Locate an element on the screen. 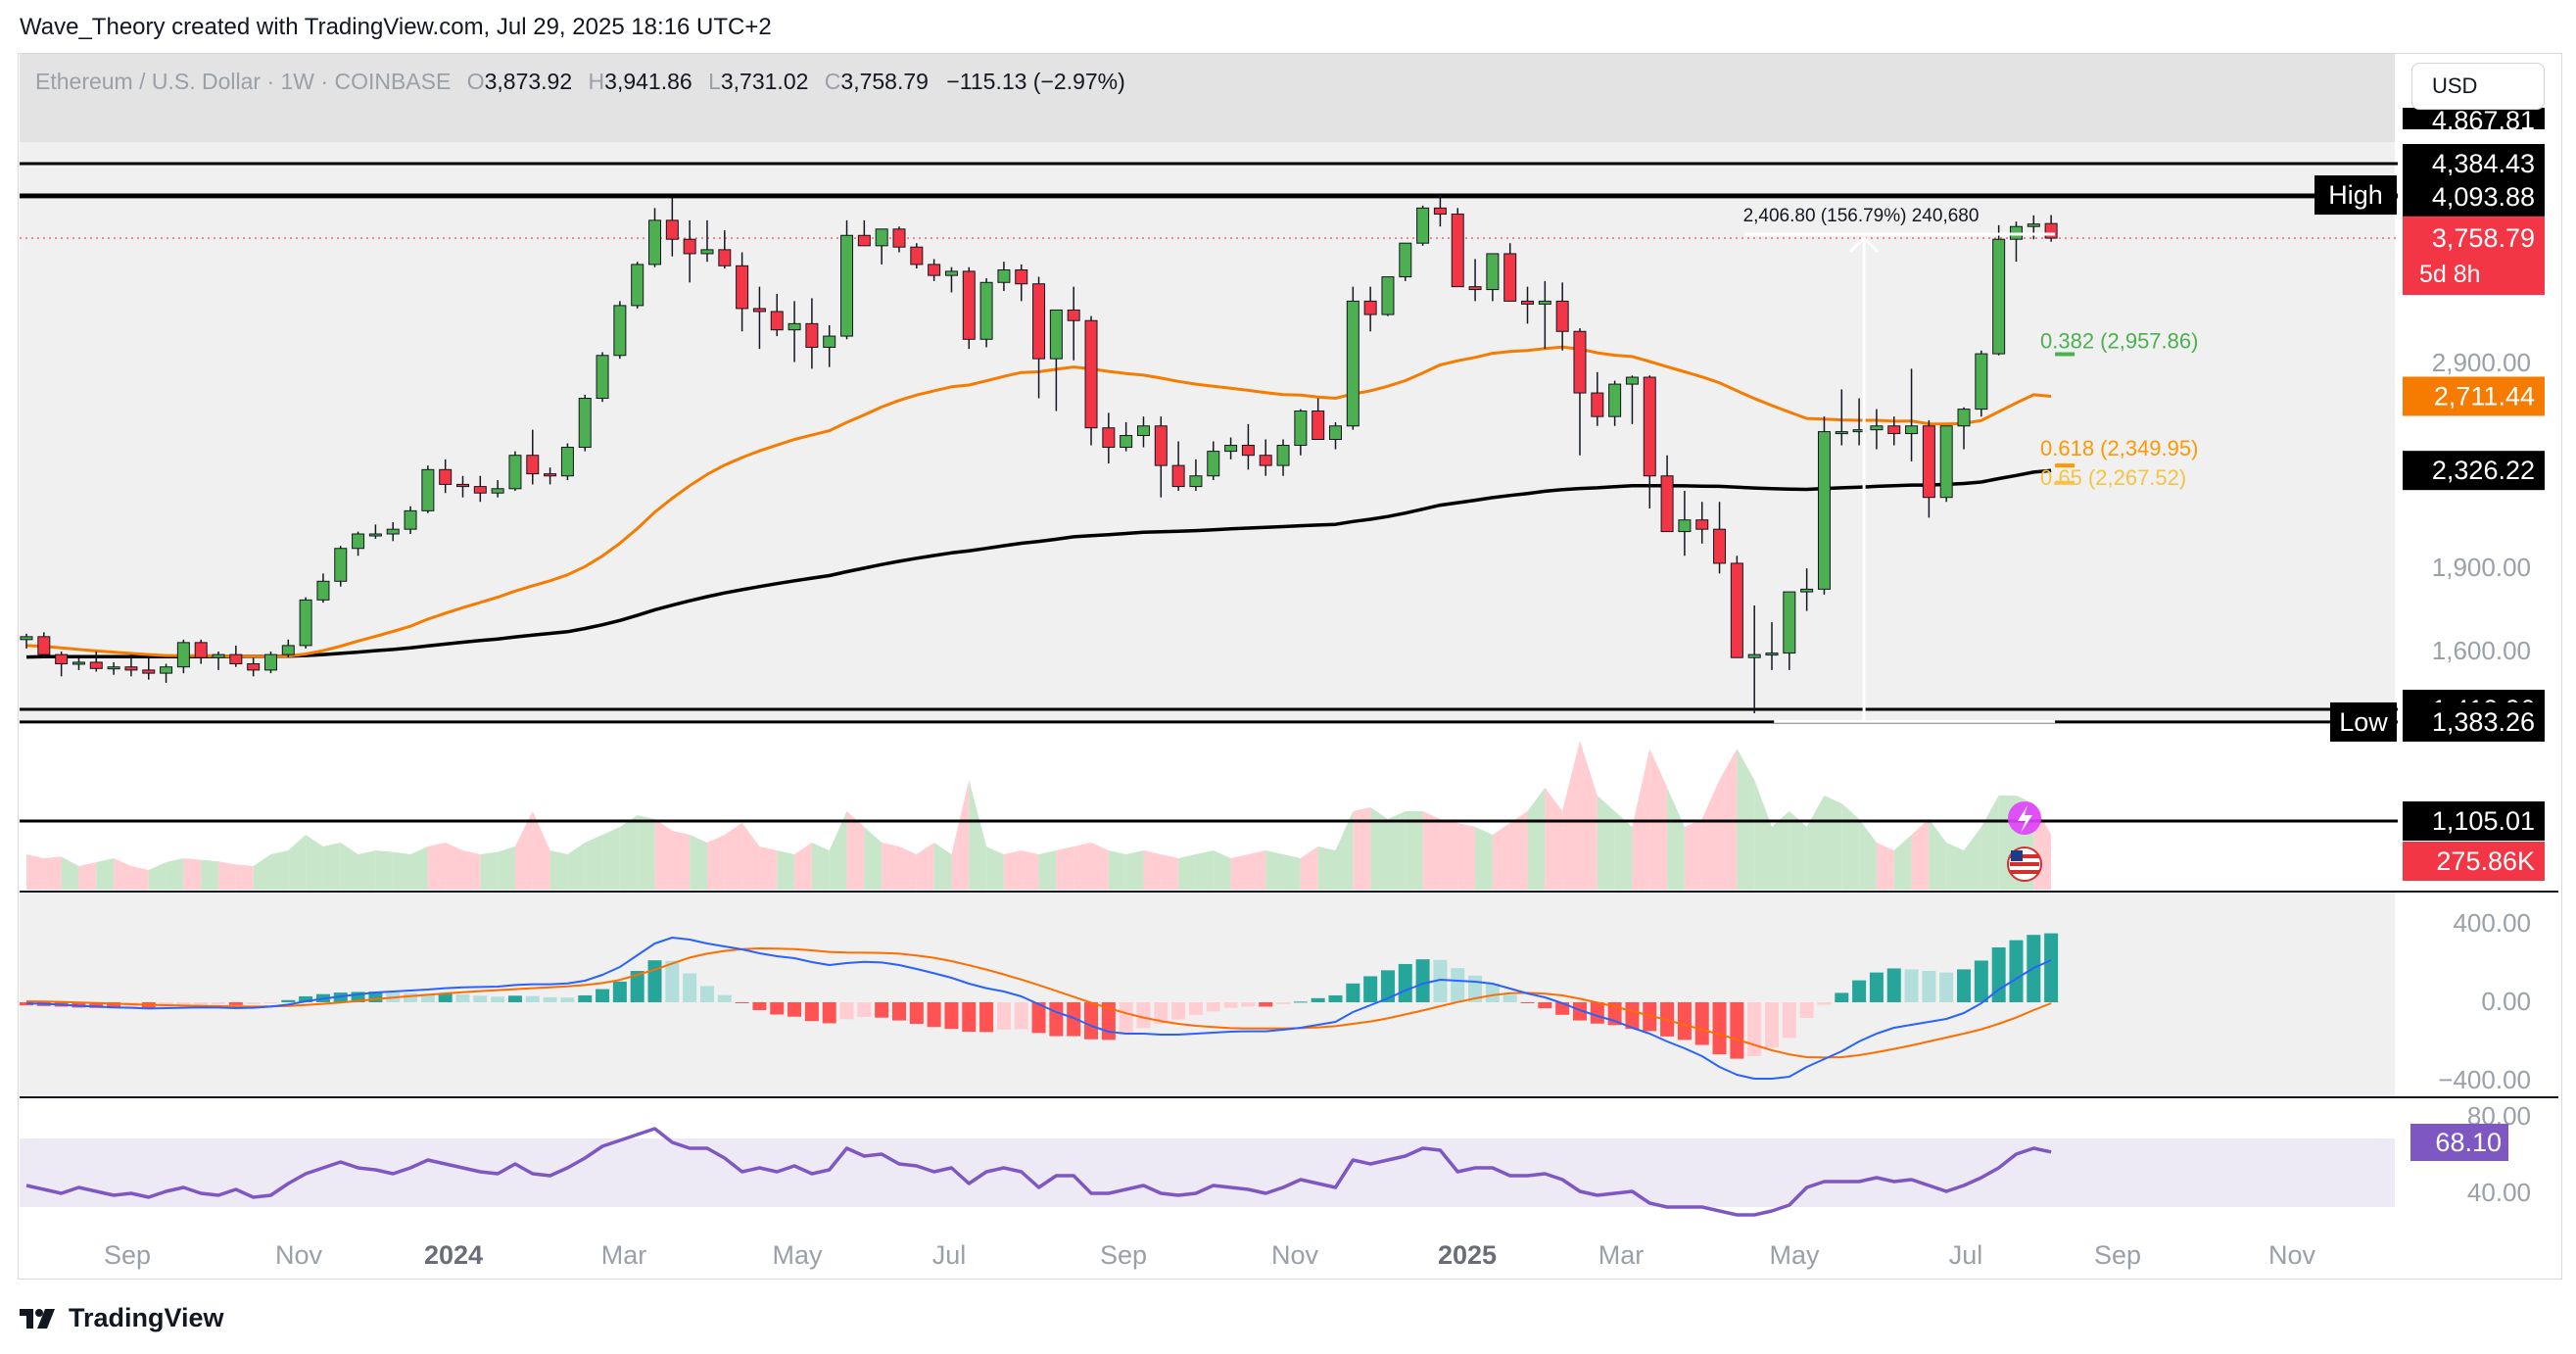 This screenshot has width=2576, height=1354. tradingview-brand: TradingView is located at coordinates (122, 1318).